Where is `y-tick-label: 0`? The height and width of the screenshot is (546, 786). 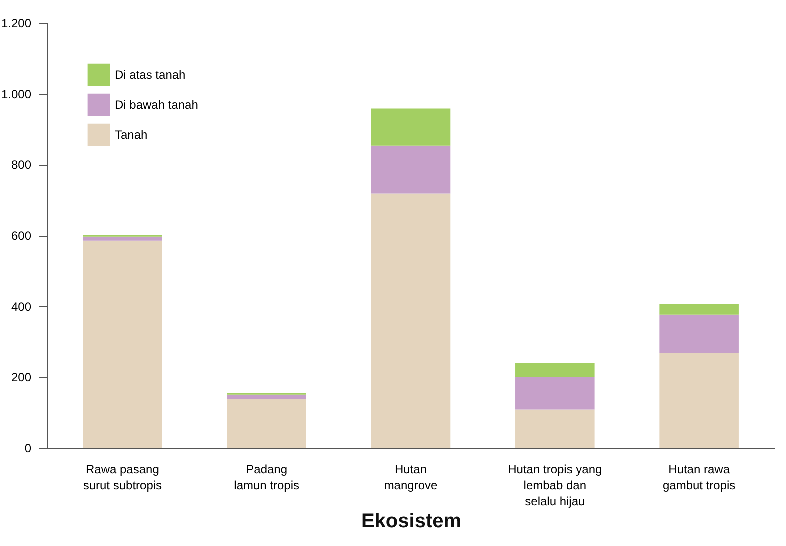 y-tick-label: 0 is located at coordinates (28, 449).